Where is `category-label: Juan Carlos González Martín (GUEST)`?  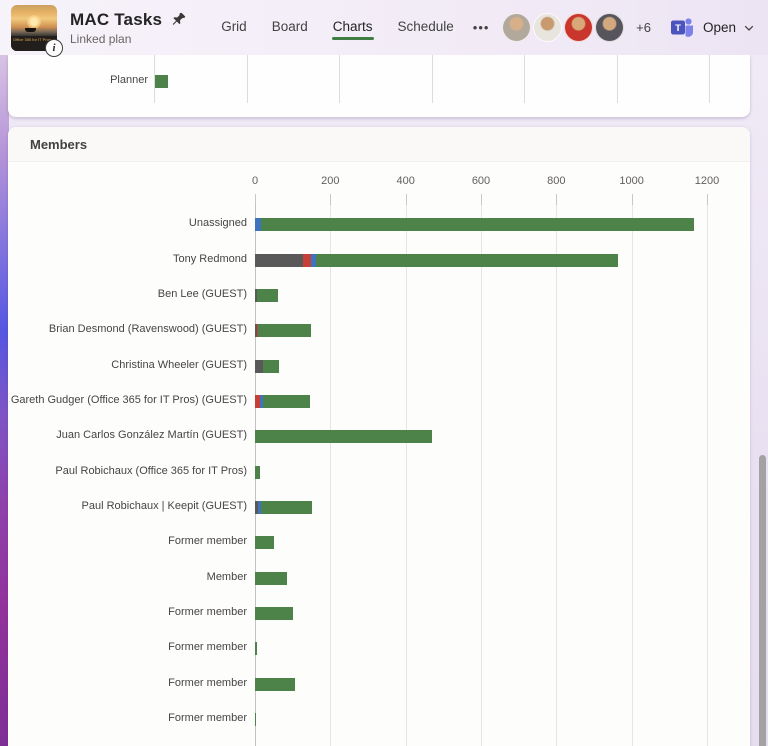 category-label: Juan Carlos González Martín (GUEST) is located at coordinates (151, 435).